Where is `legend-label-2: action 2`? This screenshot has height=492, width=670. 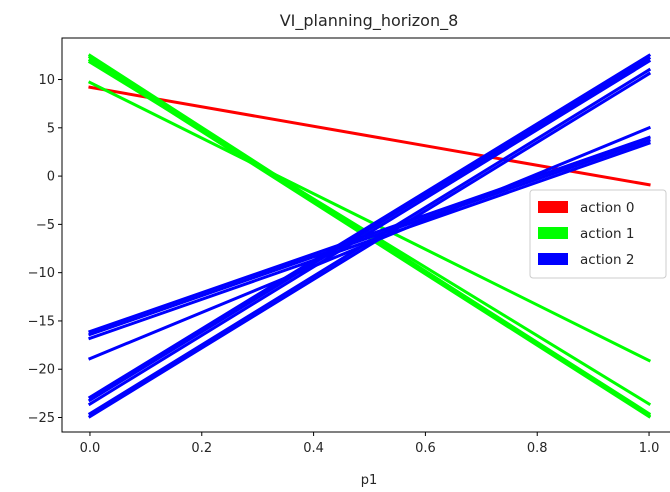 legend-label-2: action 2 is located at coordinates (607, 260).